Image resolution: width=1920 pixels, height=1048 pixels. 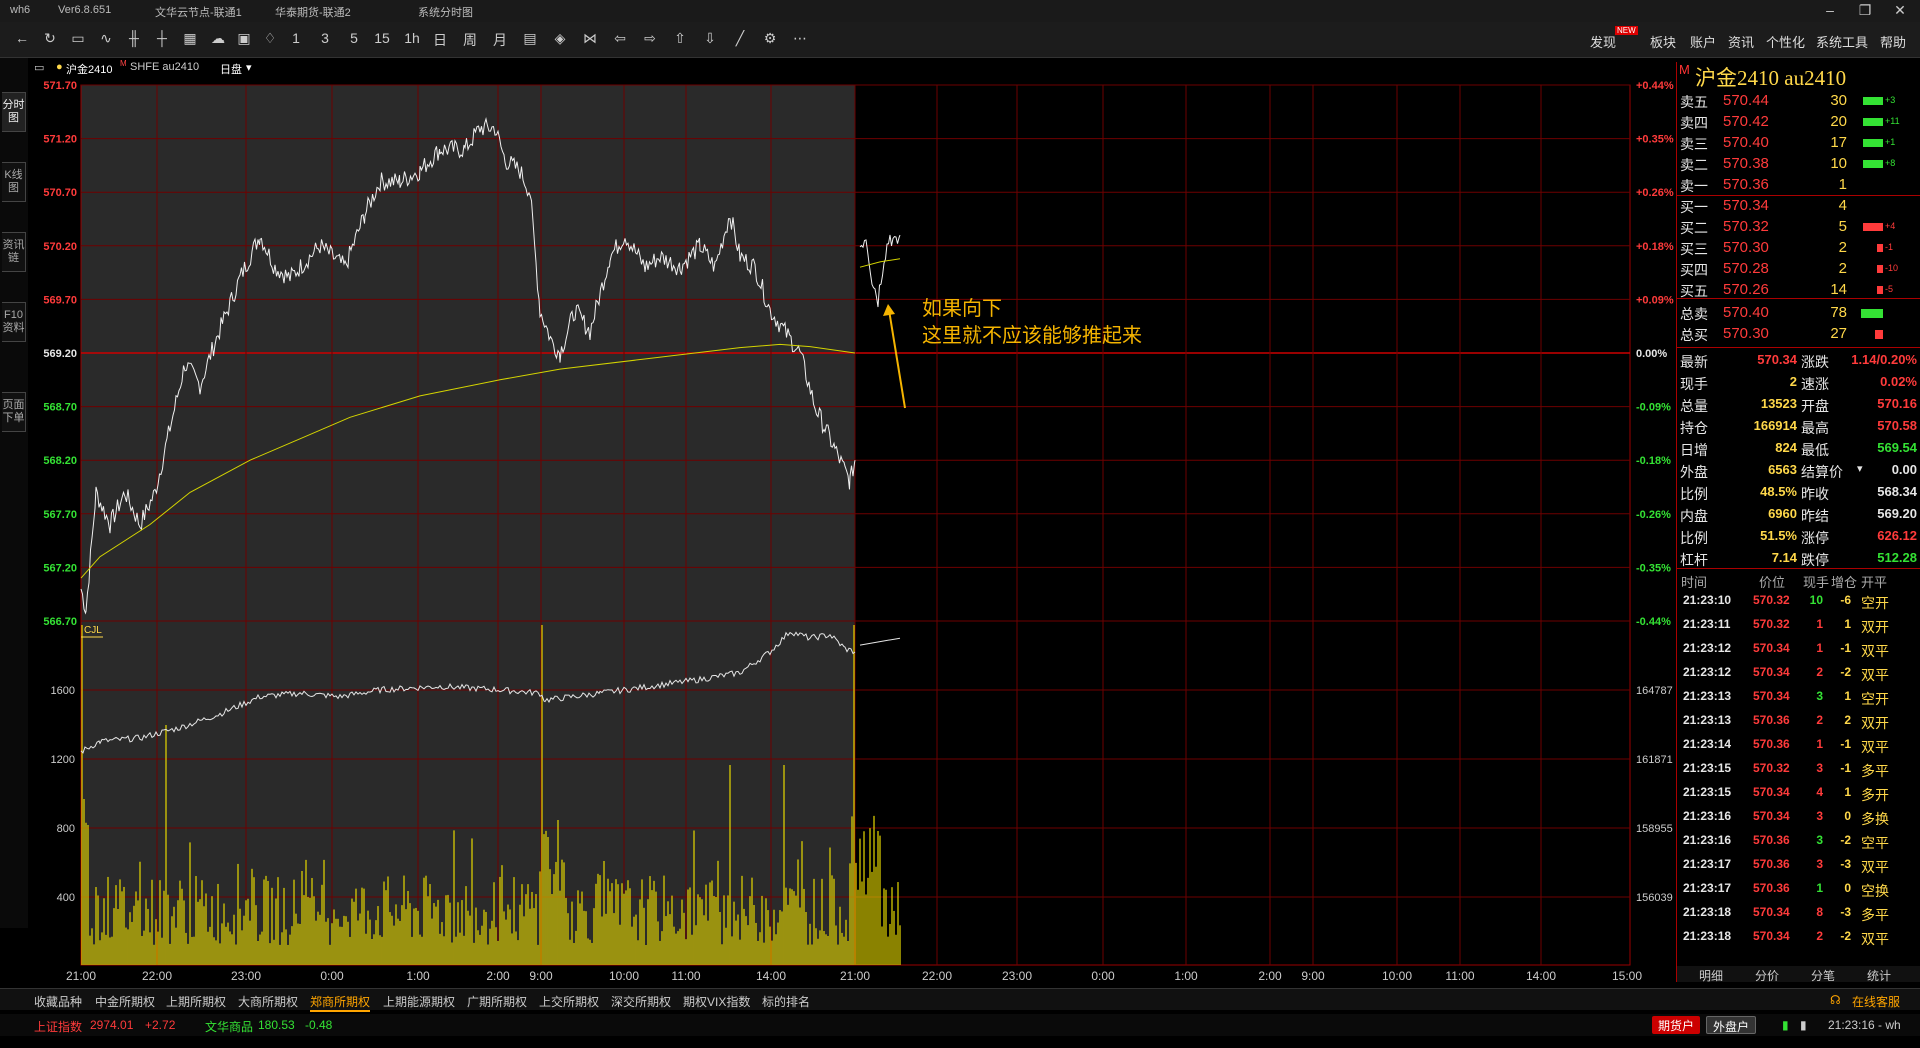 I want to click on refresh-icon: ↻, so click(x=50, y=38).